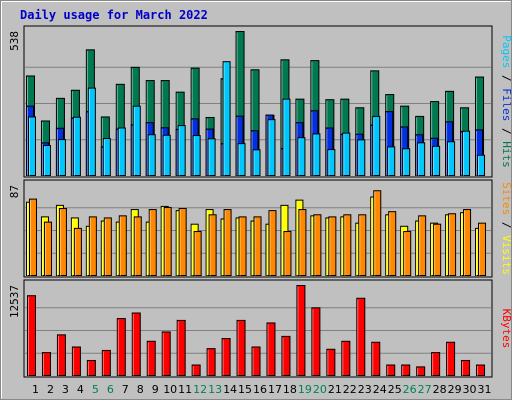 The image size is (512, 400). Describe the element at coordinates (50, 389) in the screenshot. I see `day-label-2: 2` at that location.